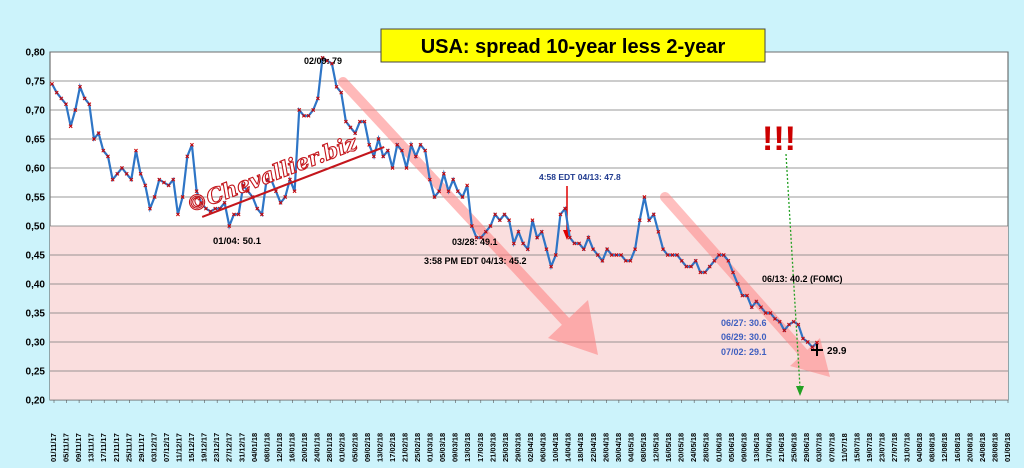 The height and width of the screenshot is (468, 1024). Describe the element at coordinates (894, 447) in the screenshot. I see `x-tick-label: 27/07/18` at that location.